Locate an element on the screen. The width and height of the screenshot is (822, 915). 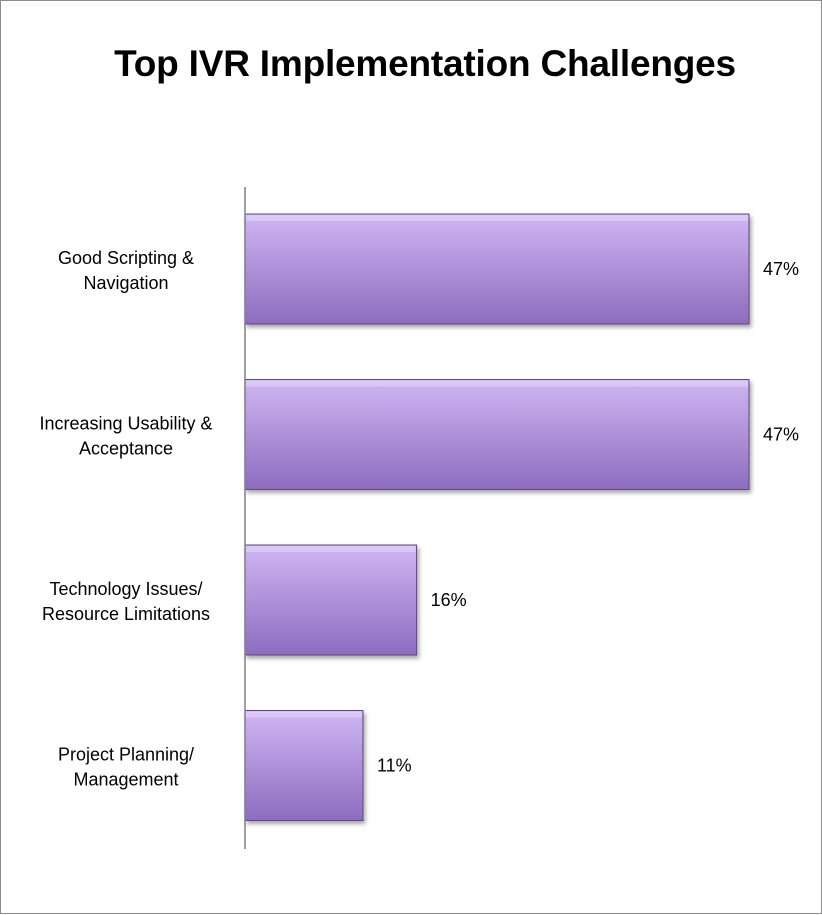
category-label-line: Management is located at coordinates (125, 780).